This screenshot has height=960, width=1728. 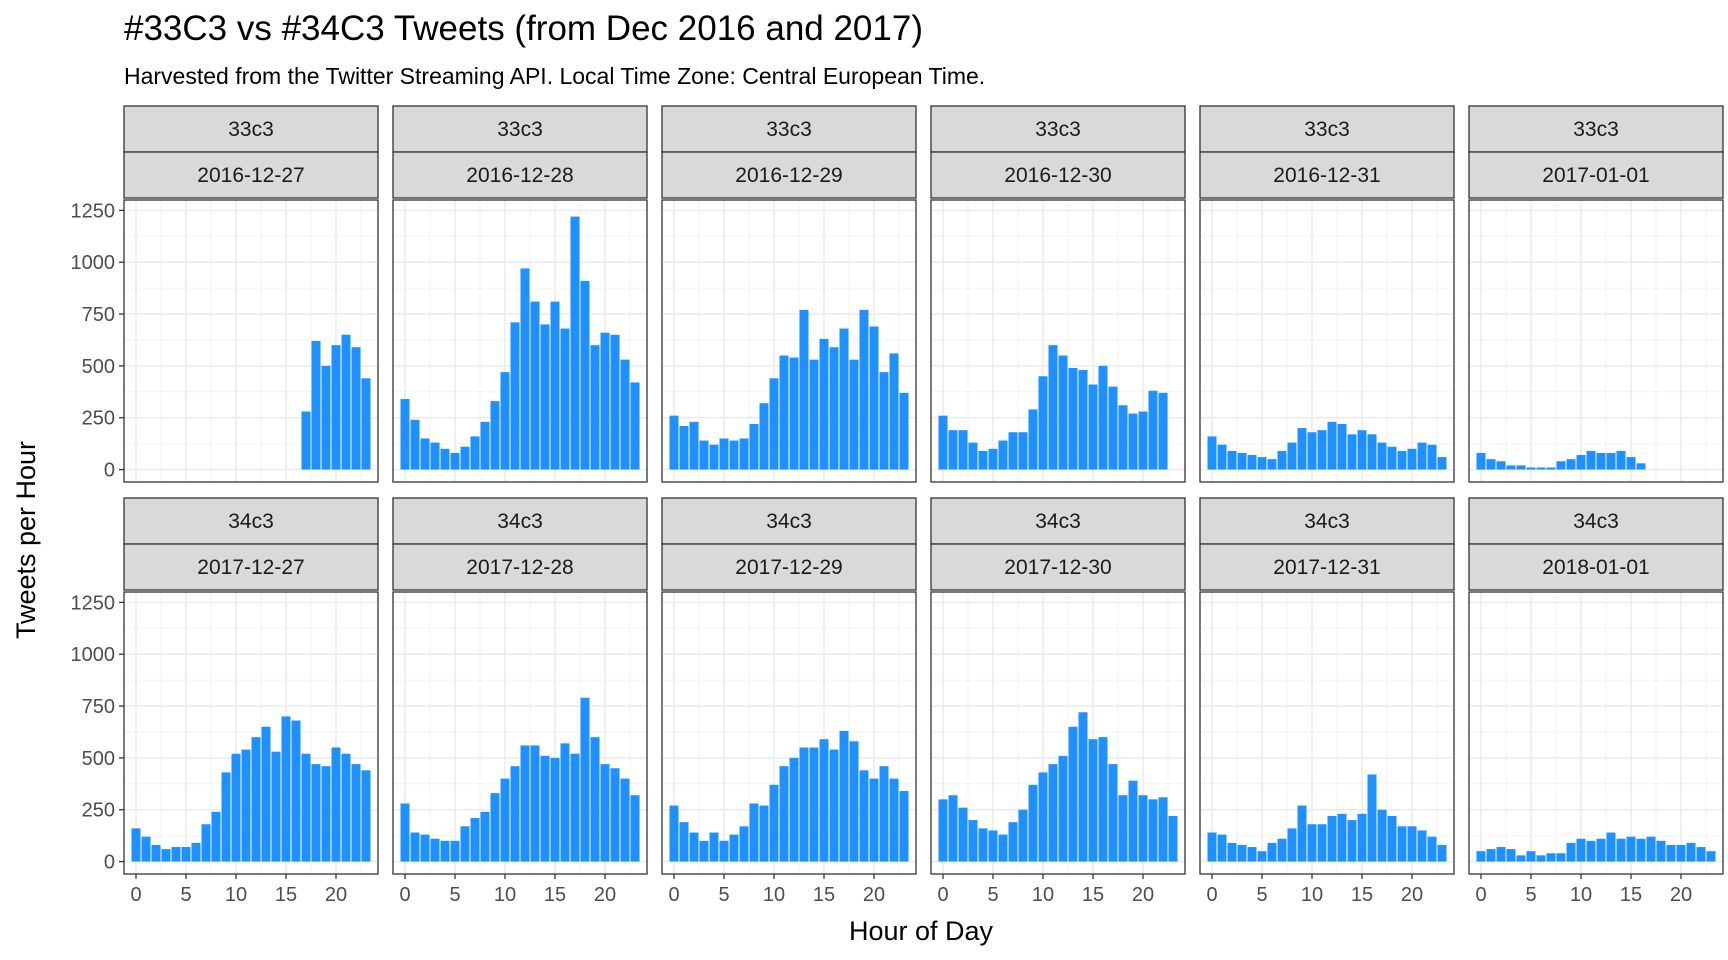 I want to click on facet-panel: 34c3 2017-12-28 0 5 10 15 20, so click(x=520, y=701).